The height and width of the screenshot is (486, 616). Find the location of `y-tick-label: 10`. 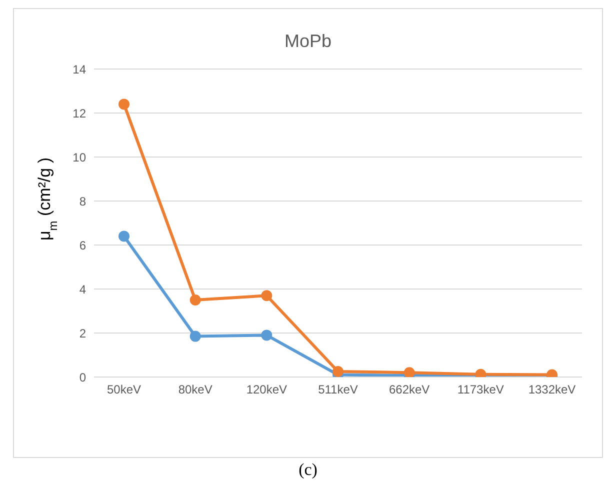

y-tick-label: 10 is located at coordinates (79, 157).